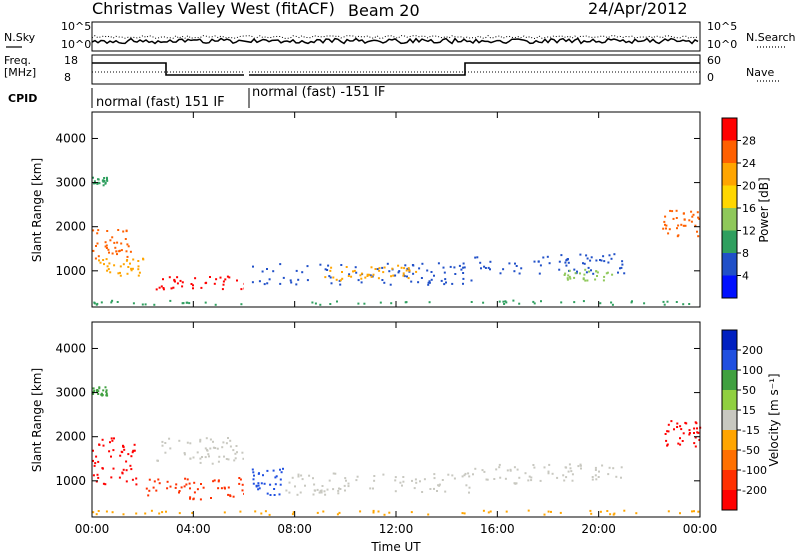  What do you see at coordinates (749, 410) in the screenshot?
I see `velocity-colorbar-tick-label: 15` at bounding box center [749, 410].